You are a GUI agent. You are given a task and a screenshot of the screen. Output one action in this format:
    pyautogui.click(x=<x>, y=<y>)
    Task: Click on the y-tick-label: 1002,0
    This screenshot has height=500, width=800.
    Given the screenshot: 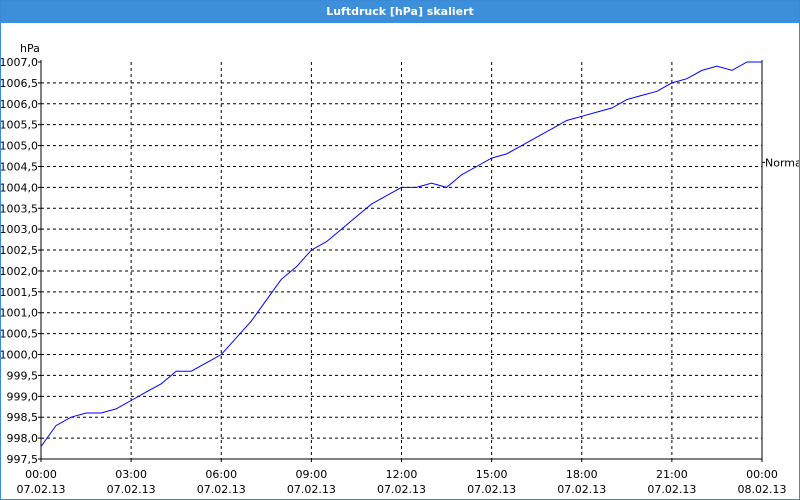 What is the action you would take?
    pyautogui.click(x=19, y=271)
    